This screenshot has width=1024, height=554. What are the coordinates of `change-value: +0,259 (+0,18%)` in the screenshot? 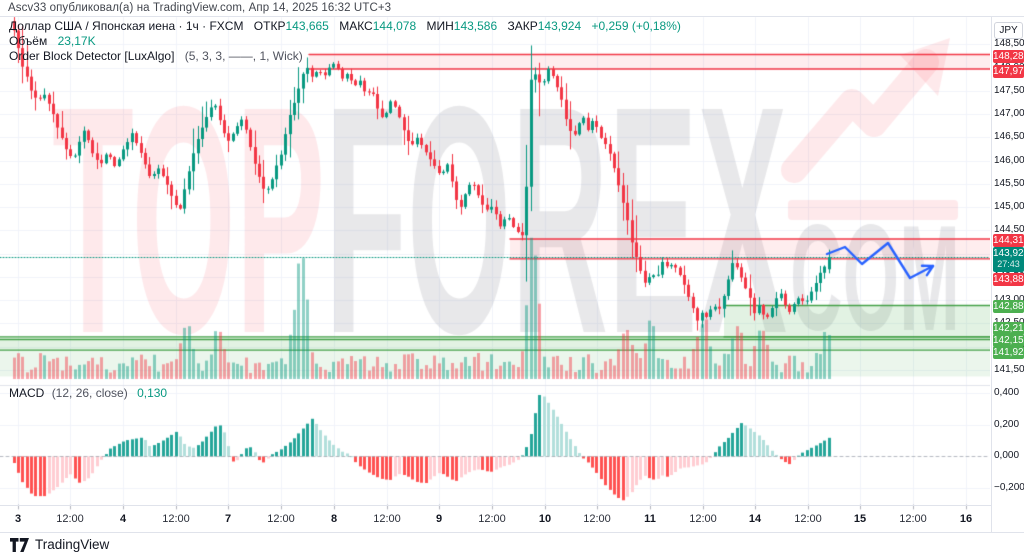 It's located at (636, 26).